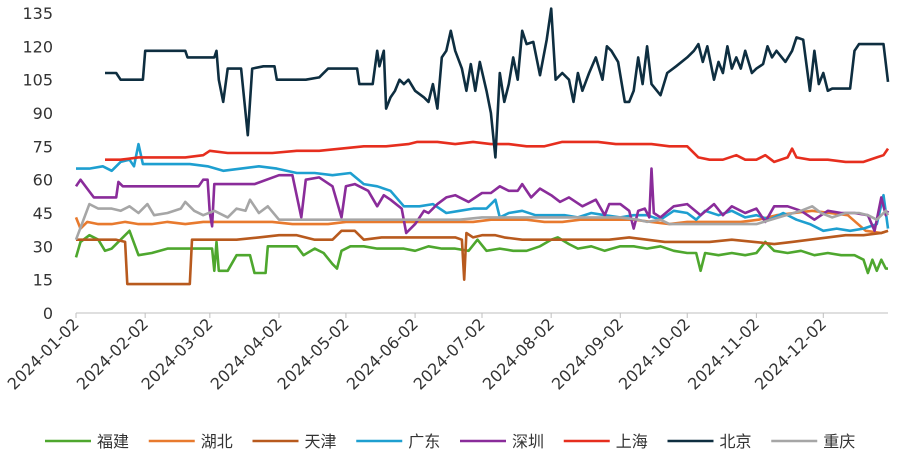 The height and width of the screenshot is (464, 910). I want to click on x-tick-label: 2024-10-02, so click(654, 353).